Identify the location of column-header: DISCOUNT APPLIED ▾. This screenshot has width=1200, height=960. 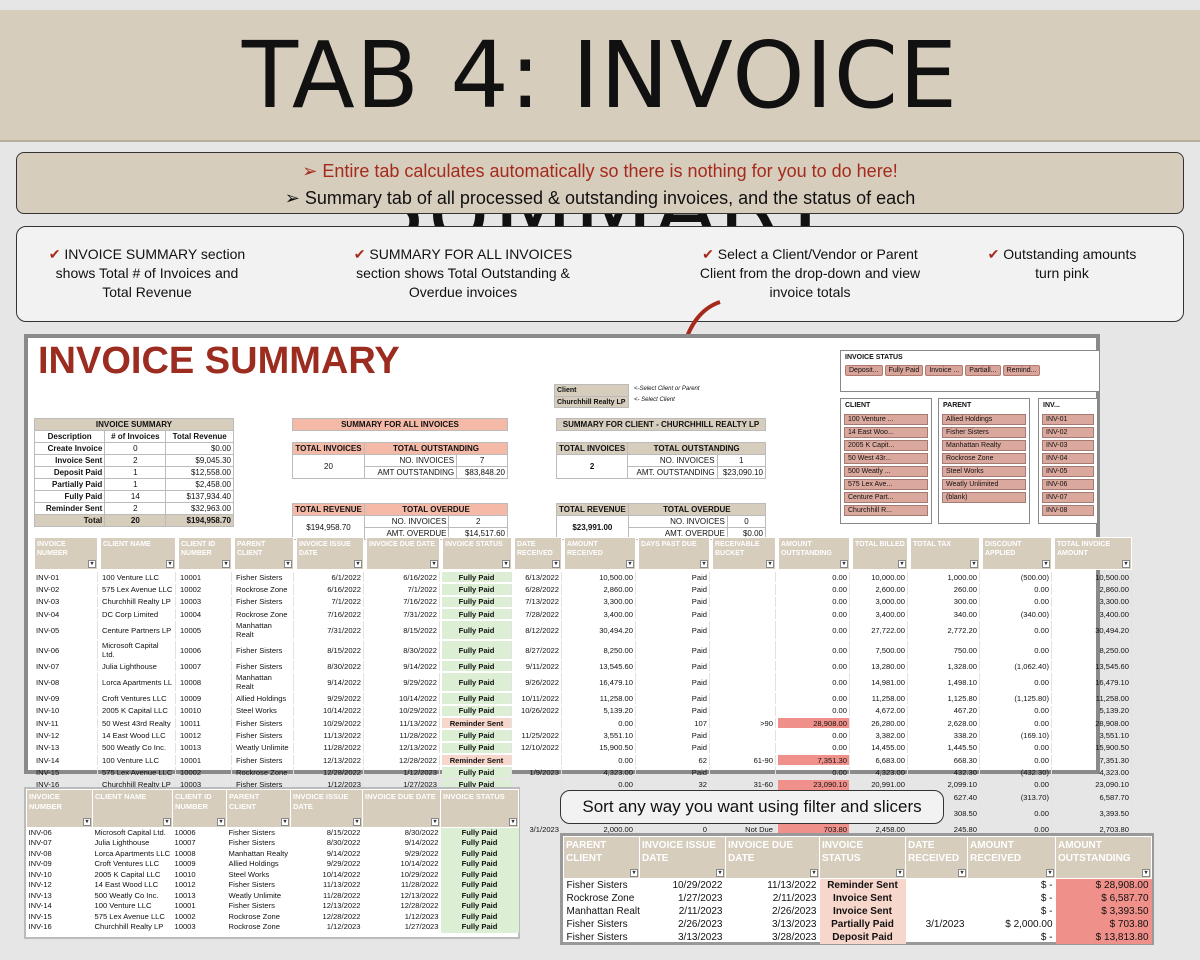
(1017, 553).